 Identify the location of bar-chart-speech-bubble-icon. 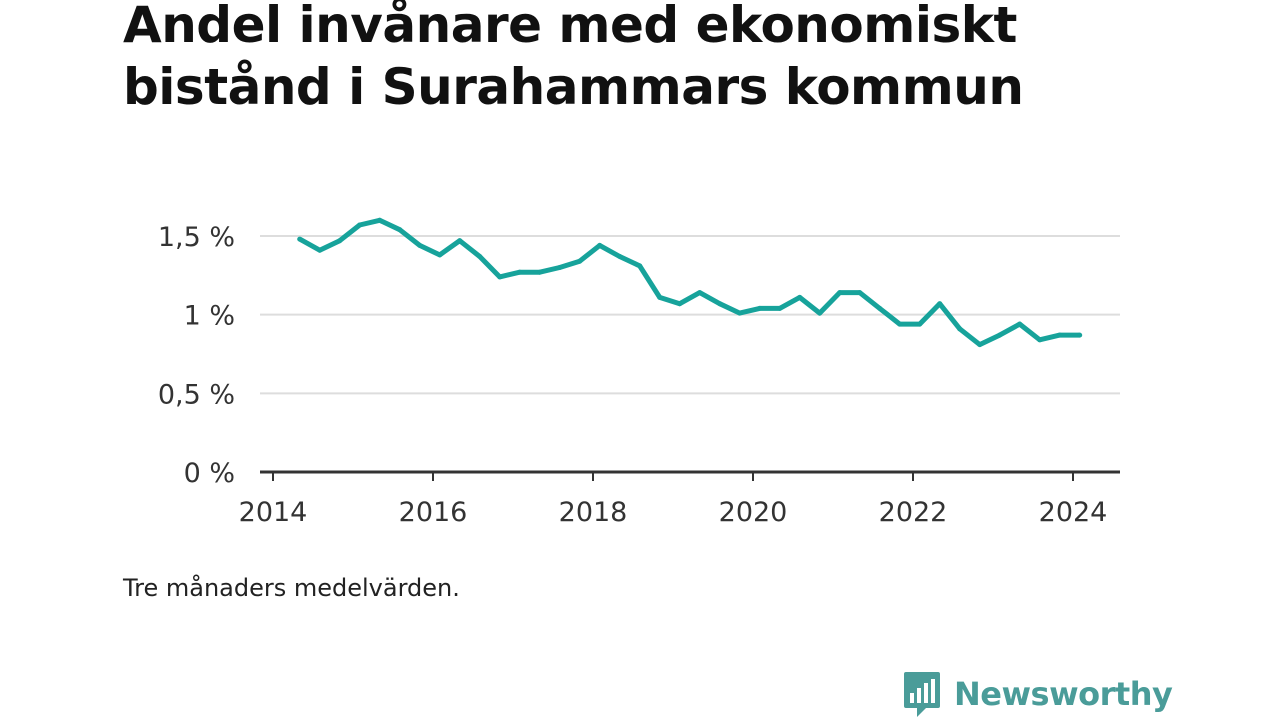
(922, 694).